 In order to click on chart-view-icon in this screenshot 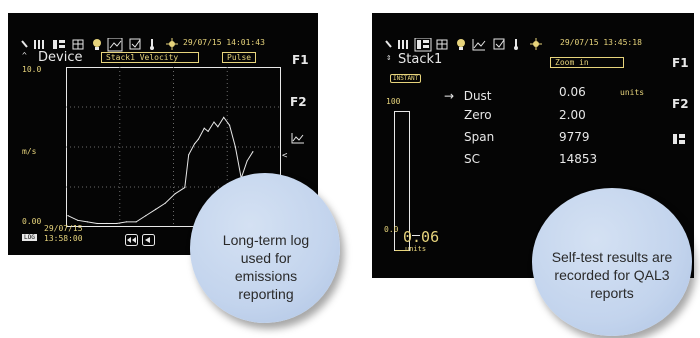, I will do `click(298, 138)`.